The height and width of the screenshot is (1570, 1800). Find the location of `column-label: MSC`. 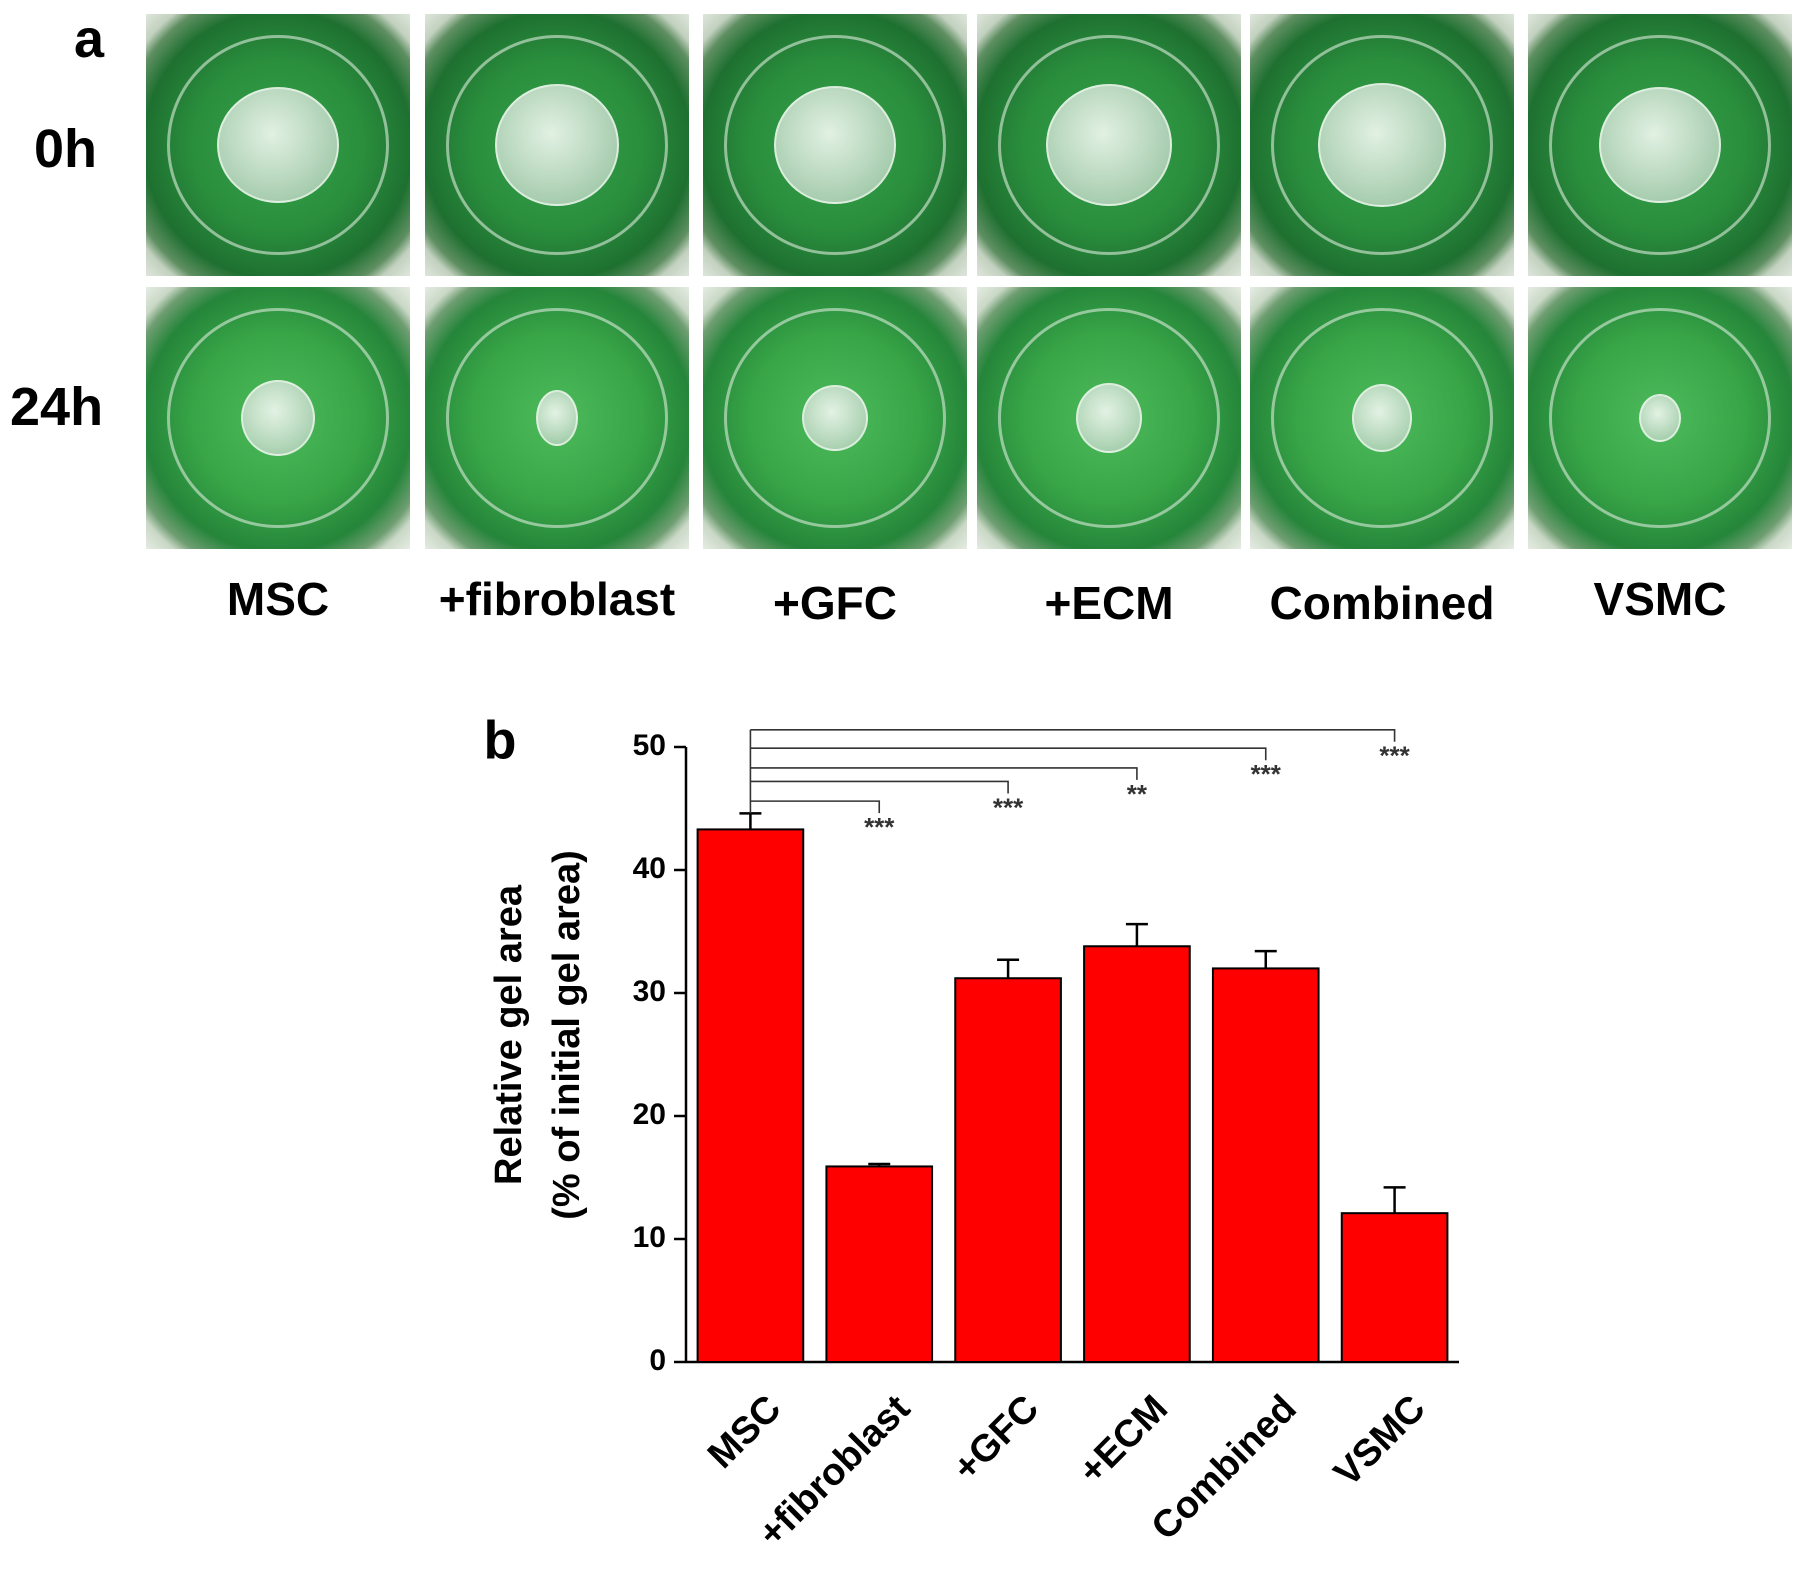

column-label: MSC is located at coordinates (278, 599).